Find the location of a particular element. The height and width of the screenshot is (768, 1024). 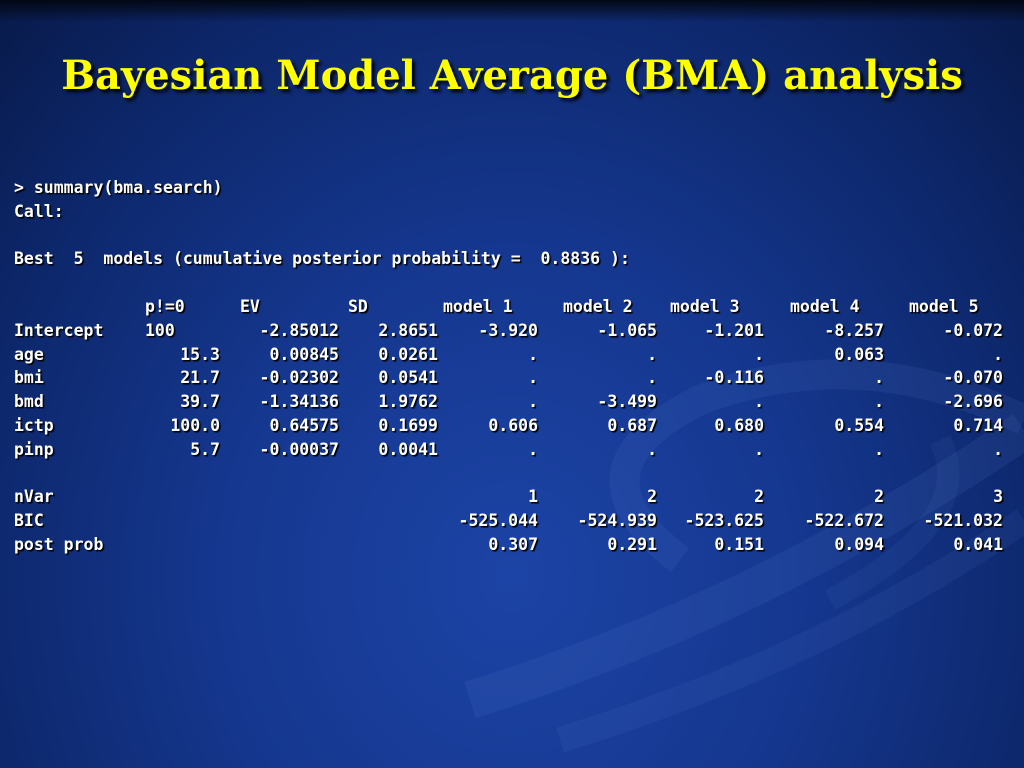

row-label: bmi is located at coordinates (29, 378).